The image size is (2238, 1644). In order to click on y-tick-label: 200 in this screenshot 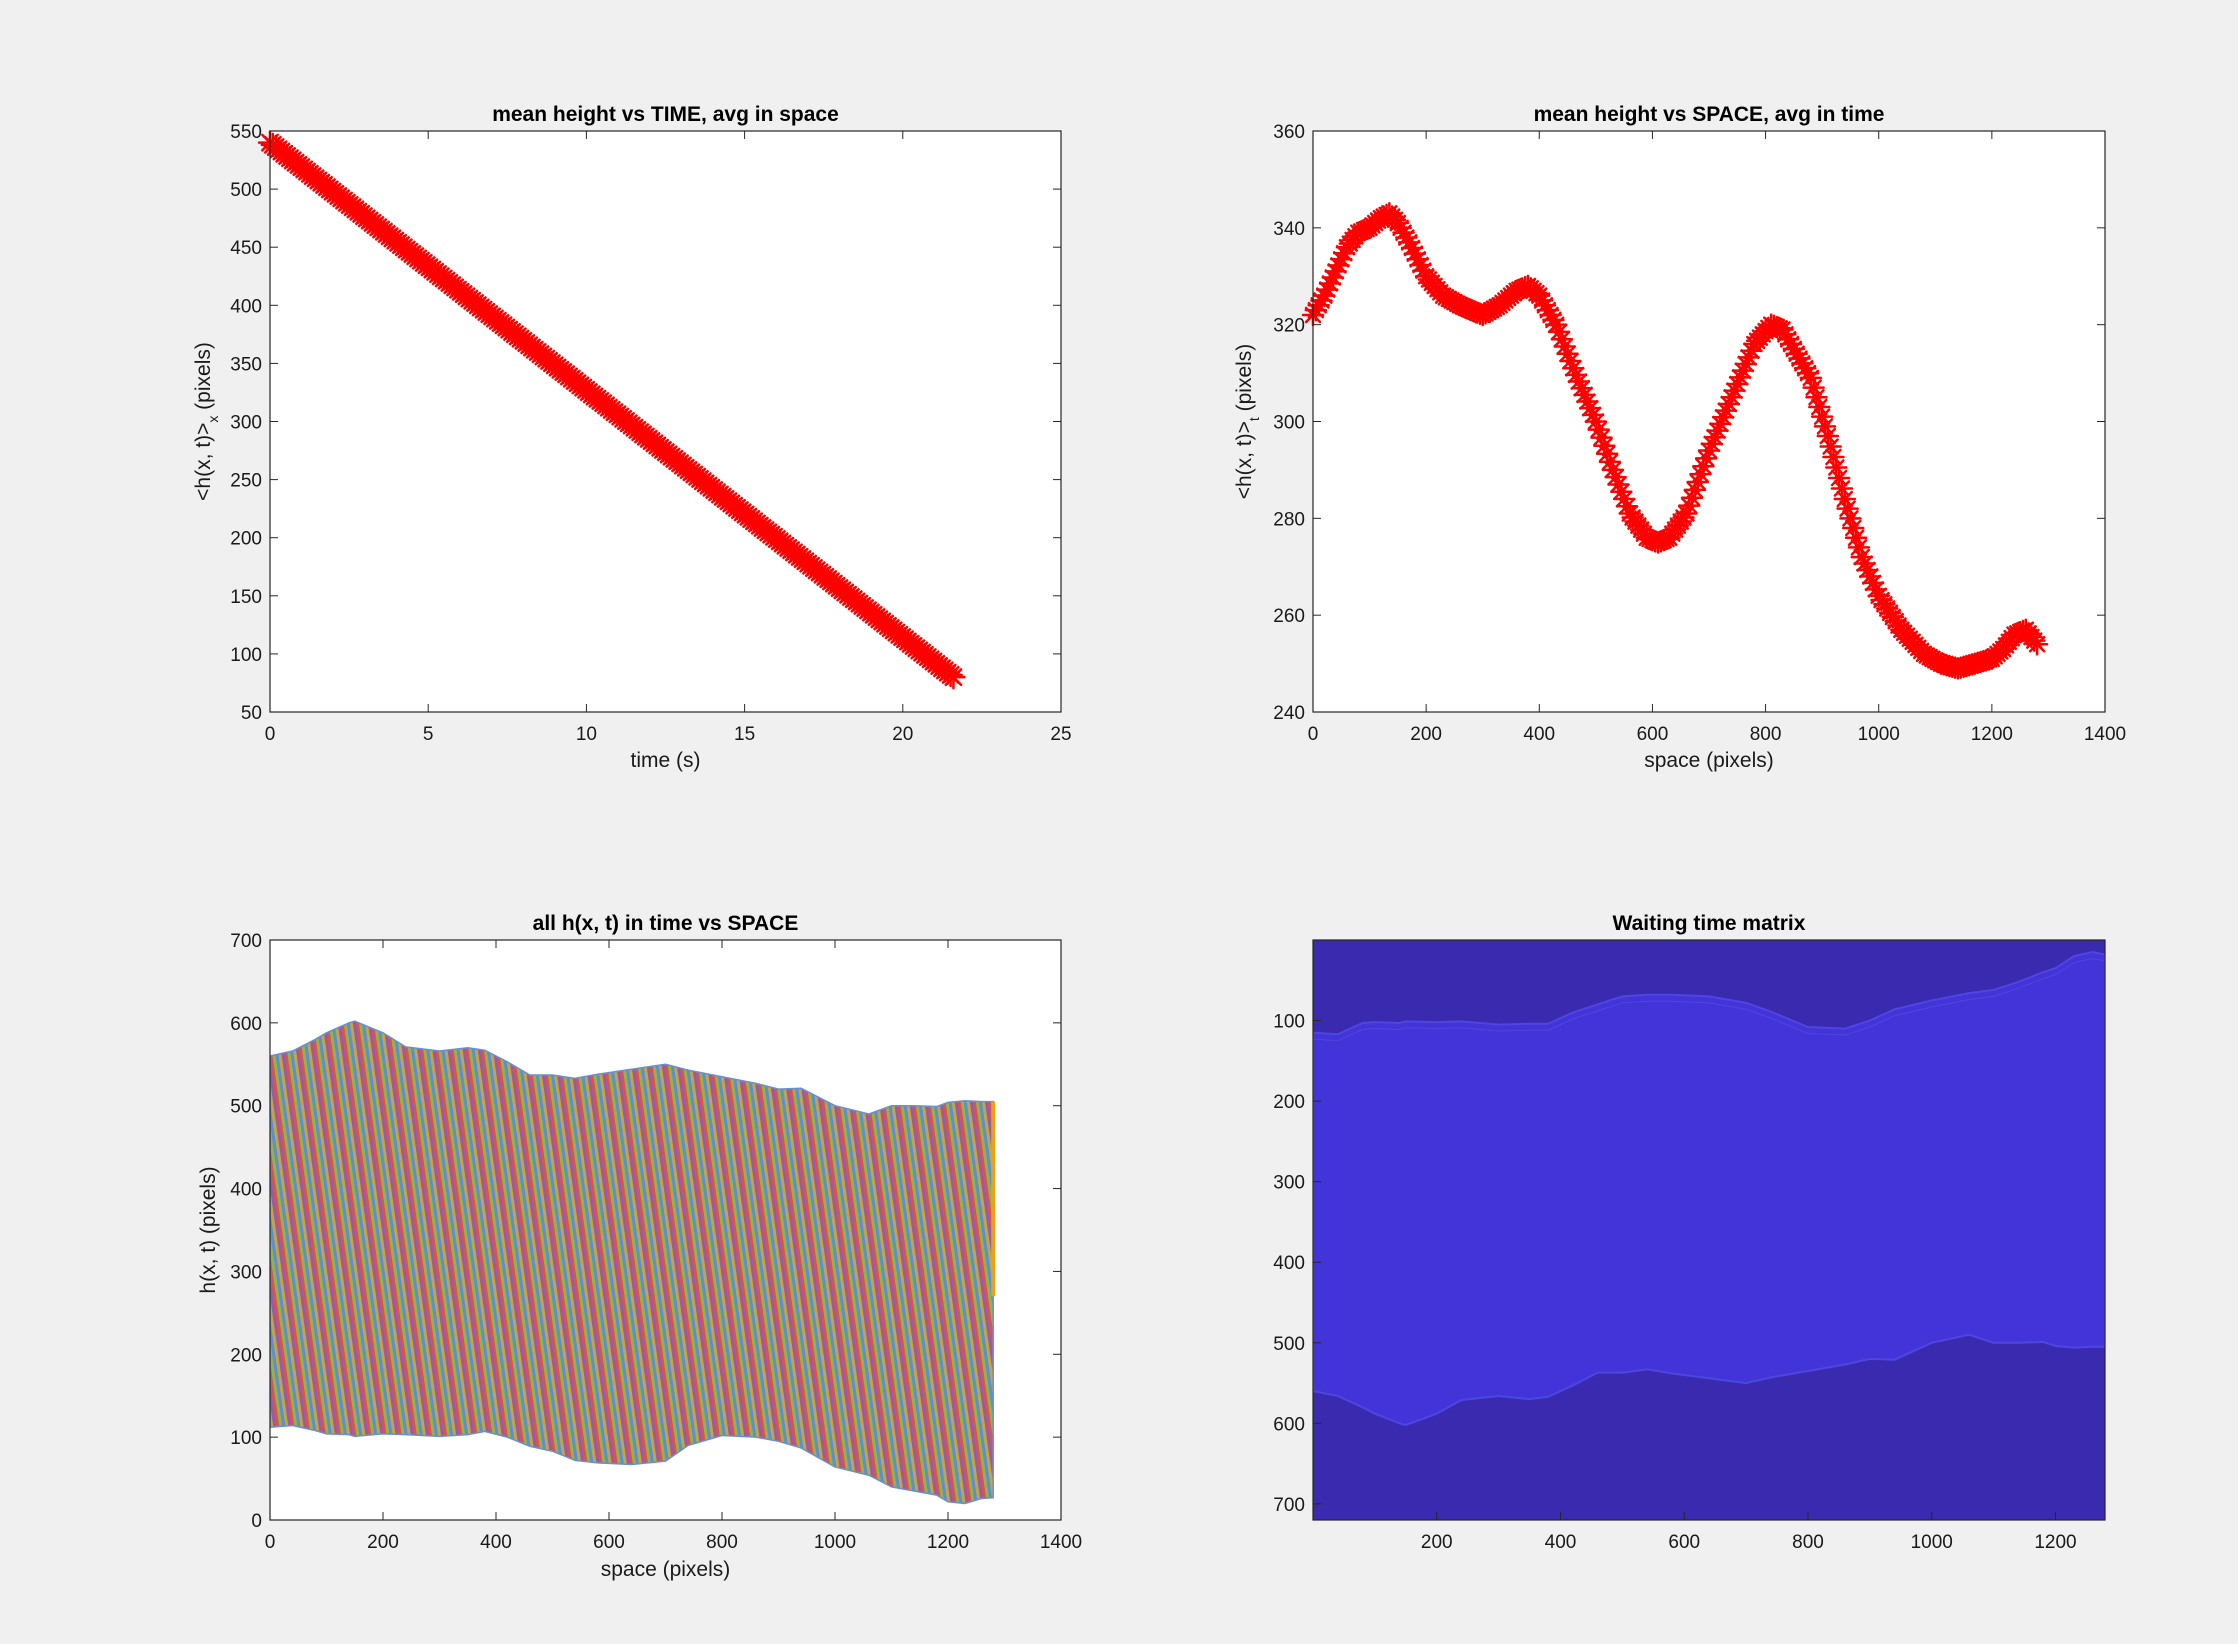, I will do `click(246, 1355)`.